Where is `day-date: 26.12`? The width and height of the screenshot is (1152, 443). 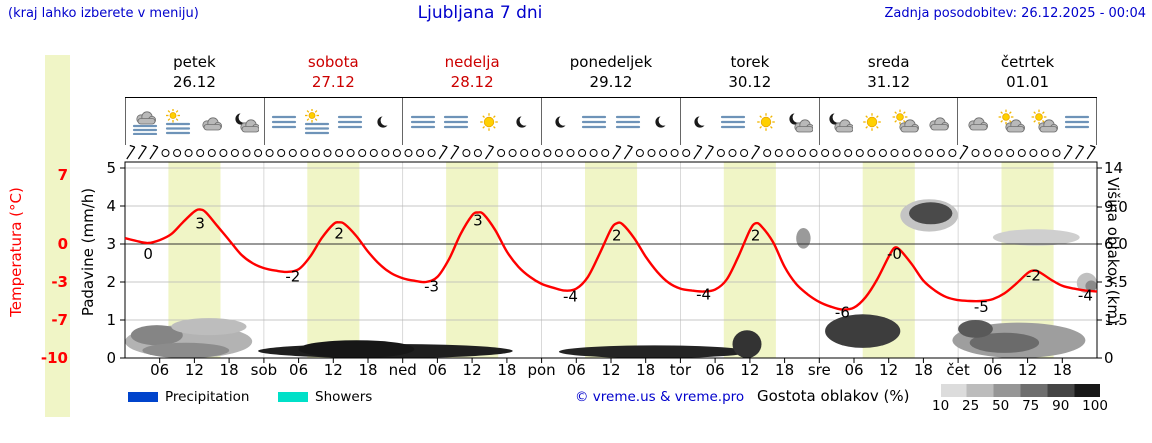
day-date: 26.12 is located at coordinates (194, 82).